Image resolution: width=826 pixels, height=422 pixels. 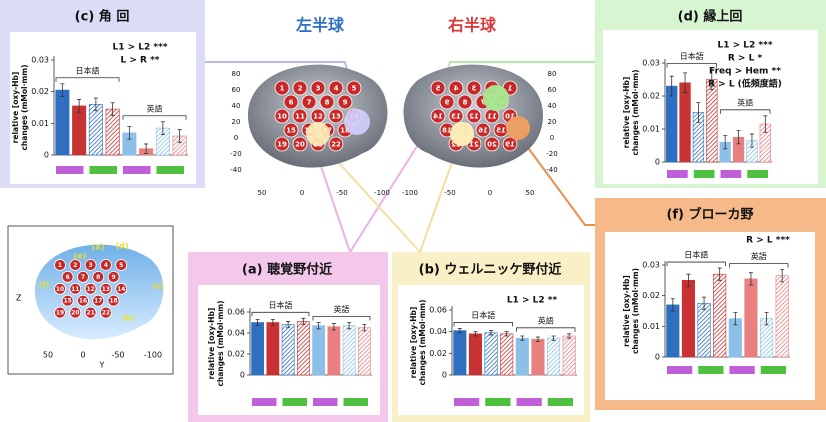 What do you see at coordinates (336, 89) in the screenshot?
I see `channel-label: 4` at bounding box center [336, 89].